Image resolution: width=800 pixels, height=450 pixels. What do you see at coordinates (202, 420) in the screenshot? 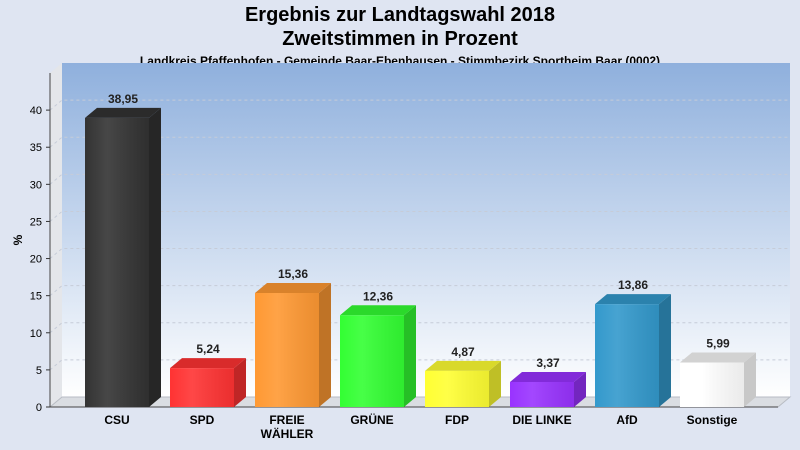
I see `x-tick-label: SPD` at bounding box center [202, 420].